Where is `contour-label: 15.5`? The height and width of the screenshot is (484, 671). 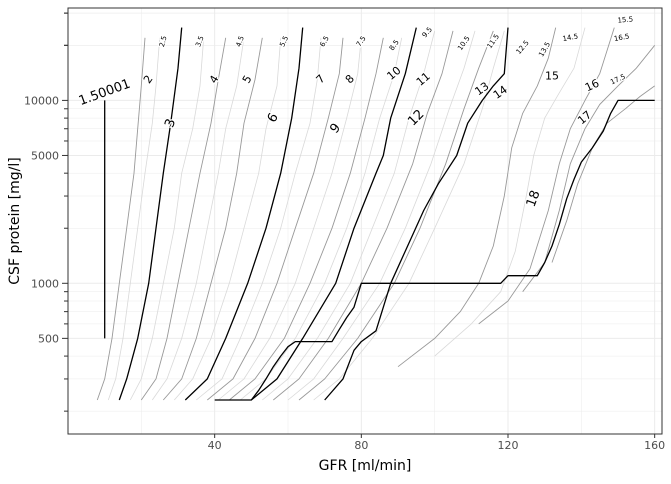 contour-label: 15.5 is located at coordinates (625, 19).